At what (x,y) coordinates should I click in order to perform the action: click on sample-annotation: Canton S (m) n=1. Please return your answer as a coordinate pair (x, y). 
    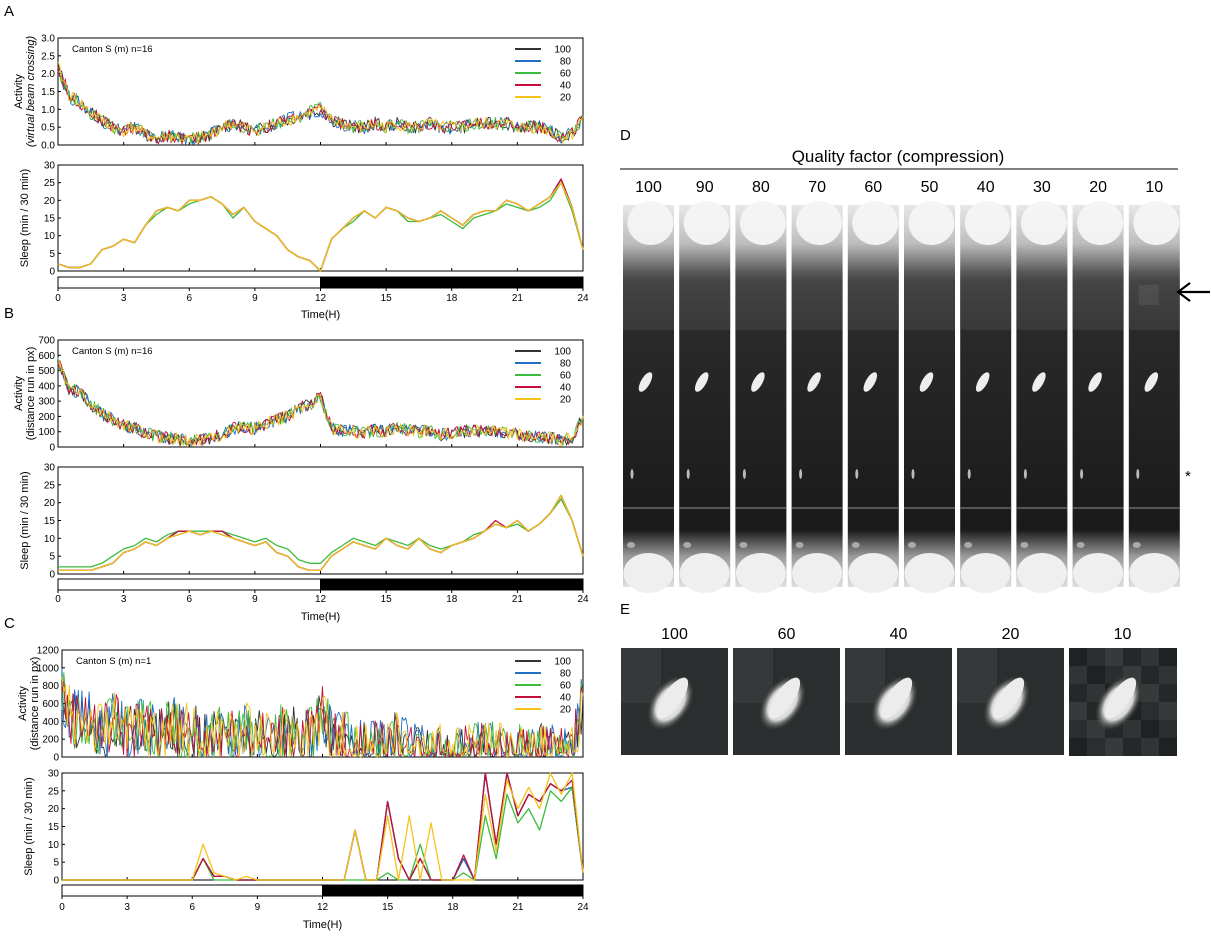
    Looking at the image, I should click on (113, 661).